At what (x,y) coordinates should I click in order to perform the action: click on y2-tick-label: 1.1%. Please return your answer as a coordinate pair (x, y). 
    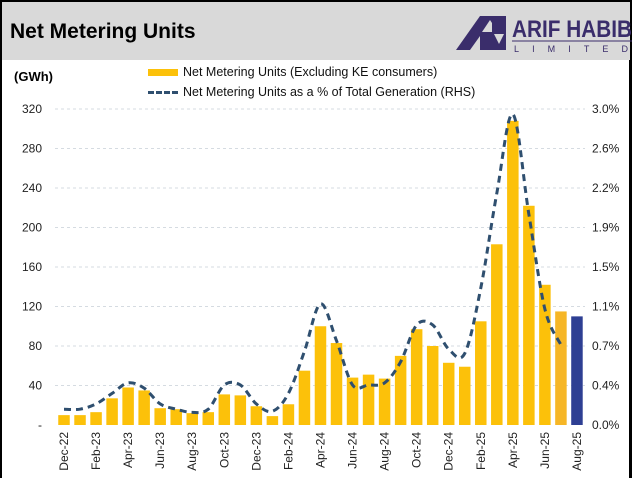
    Looking at the image, I should click on (606, 307).